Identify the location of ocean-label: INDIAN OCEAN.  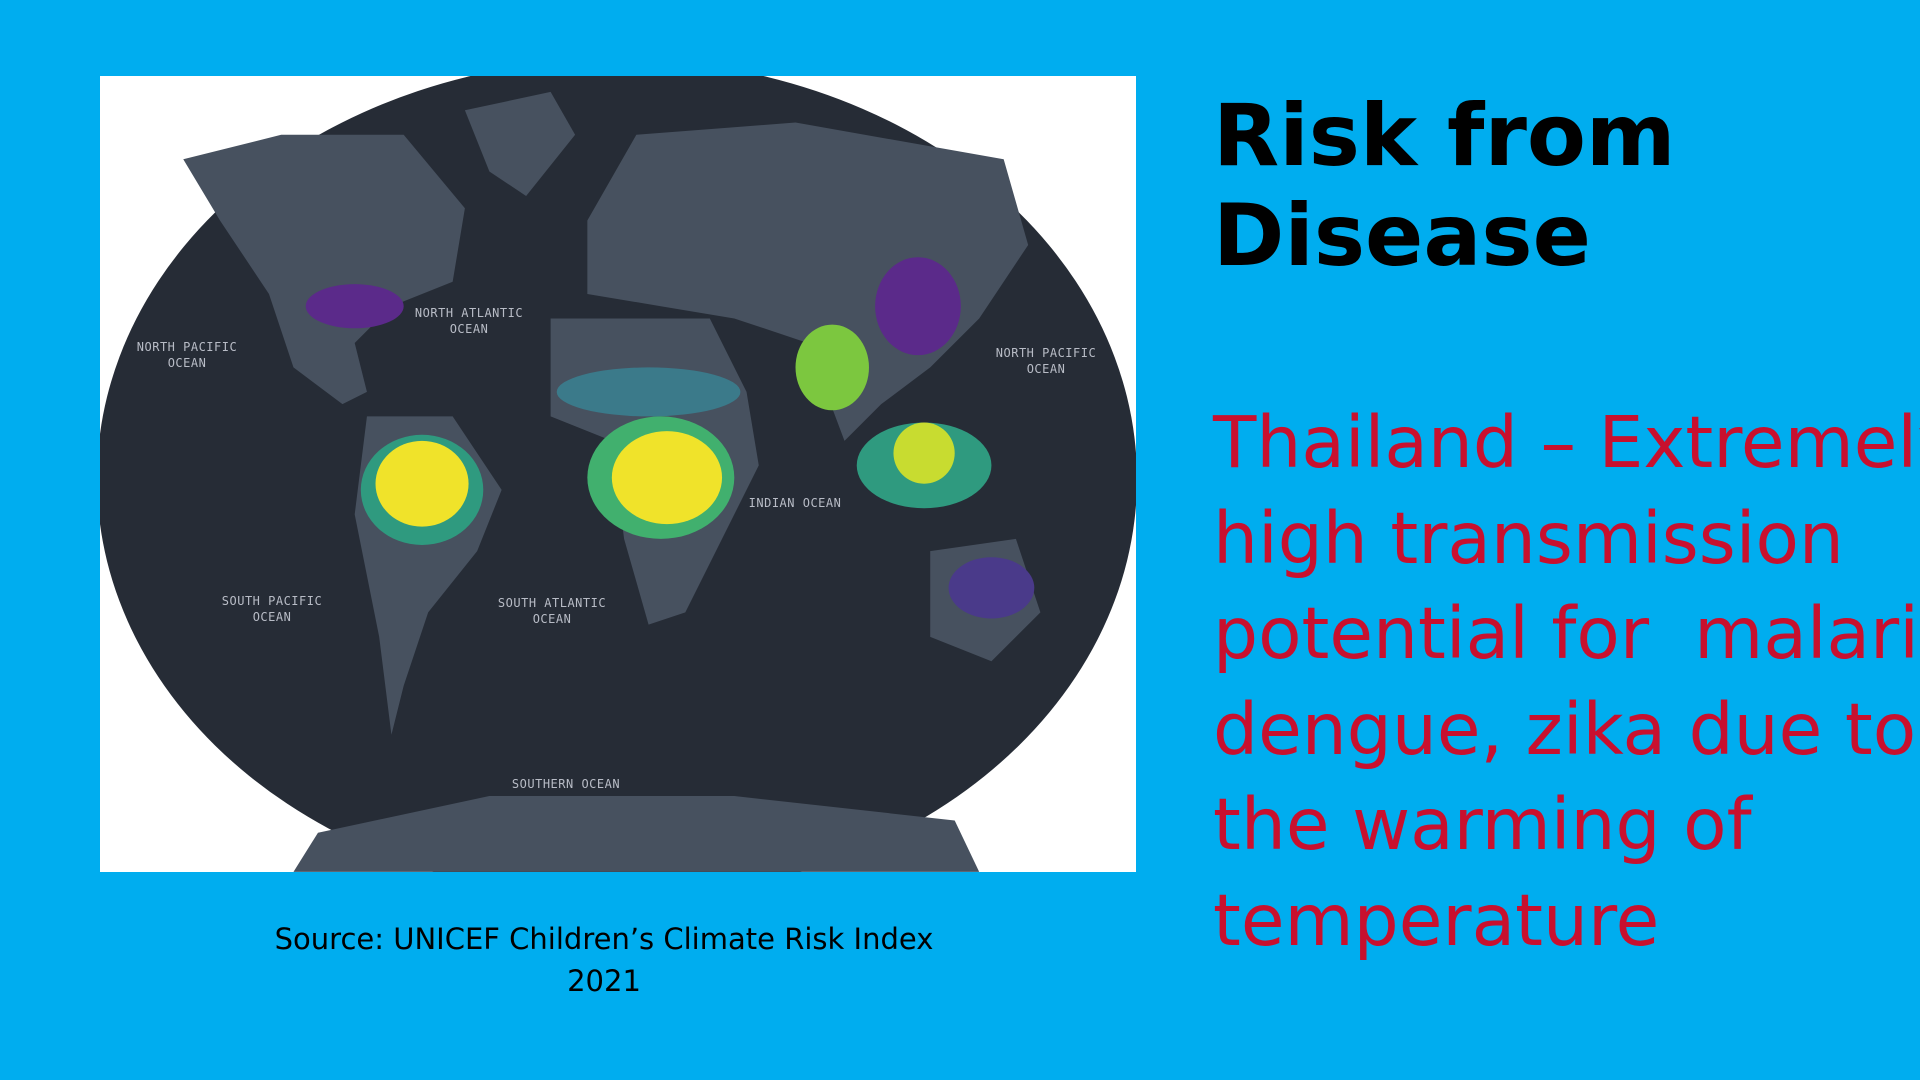
(795, 503).